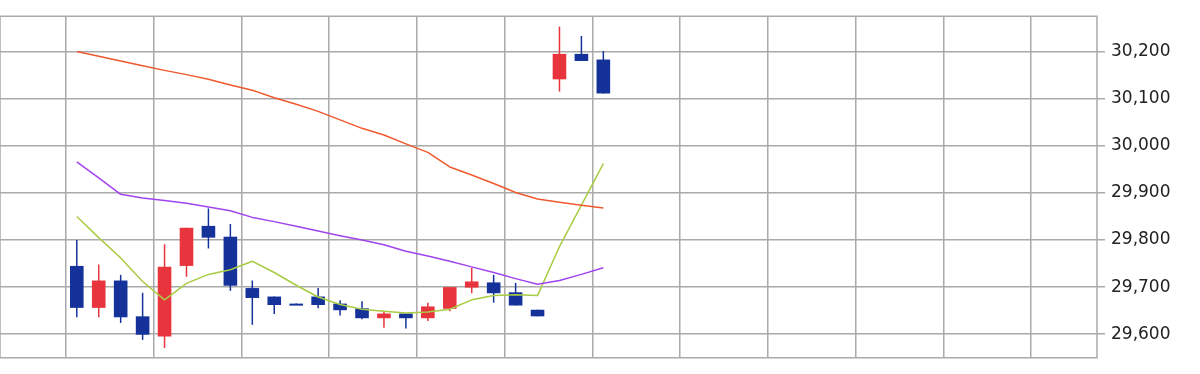 The image size is (1200, 374). I want to click on y-tick-label: 30,200, so click(1141, 49).